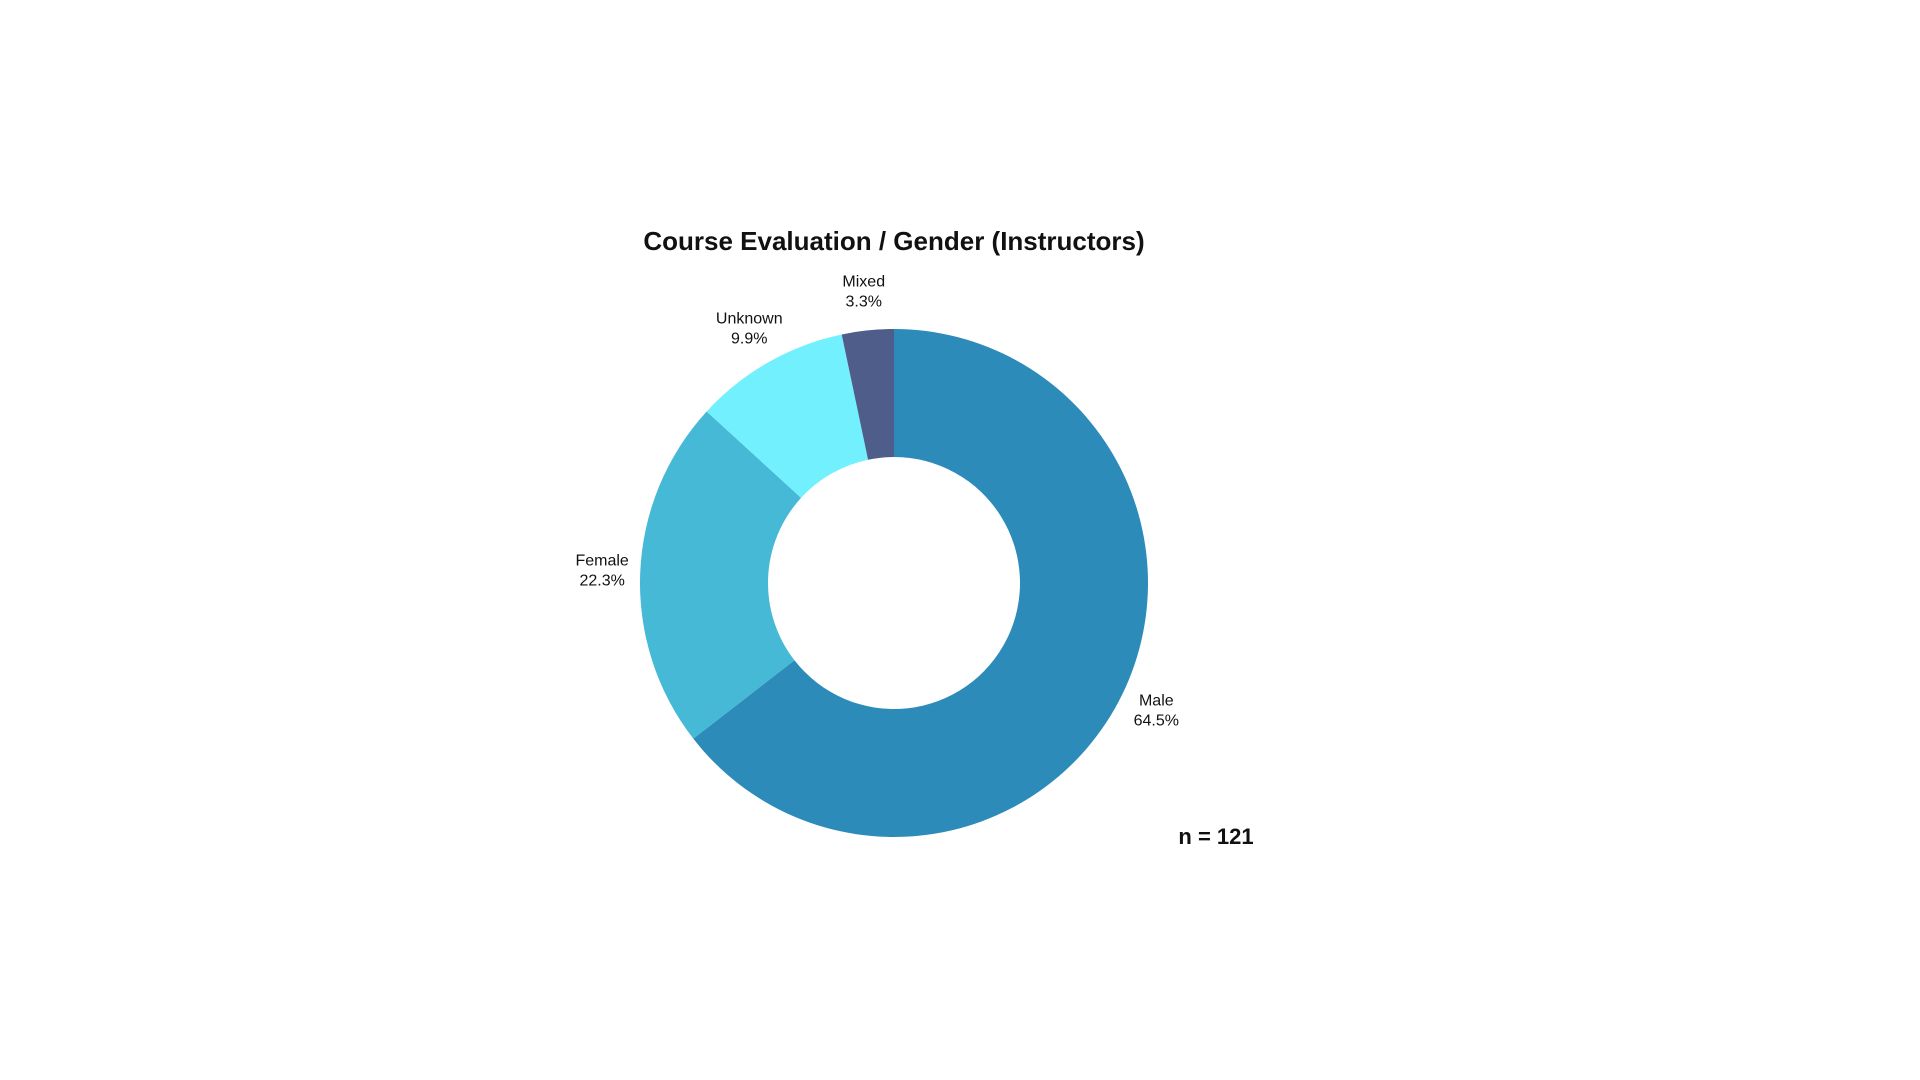  Describe the element at coordinates (601, 580) in the screenshot. I see `value-label: 22.3%` at that location.